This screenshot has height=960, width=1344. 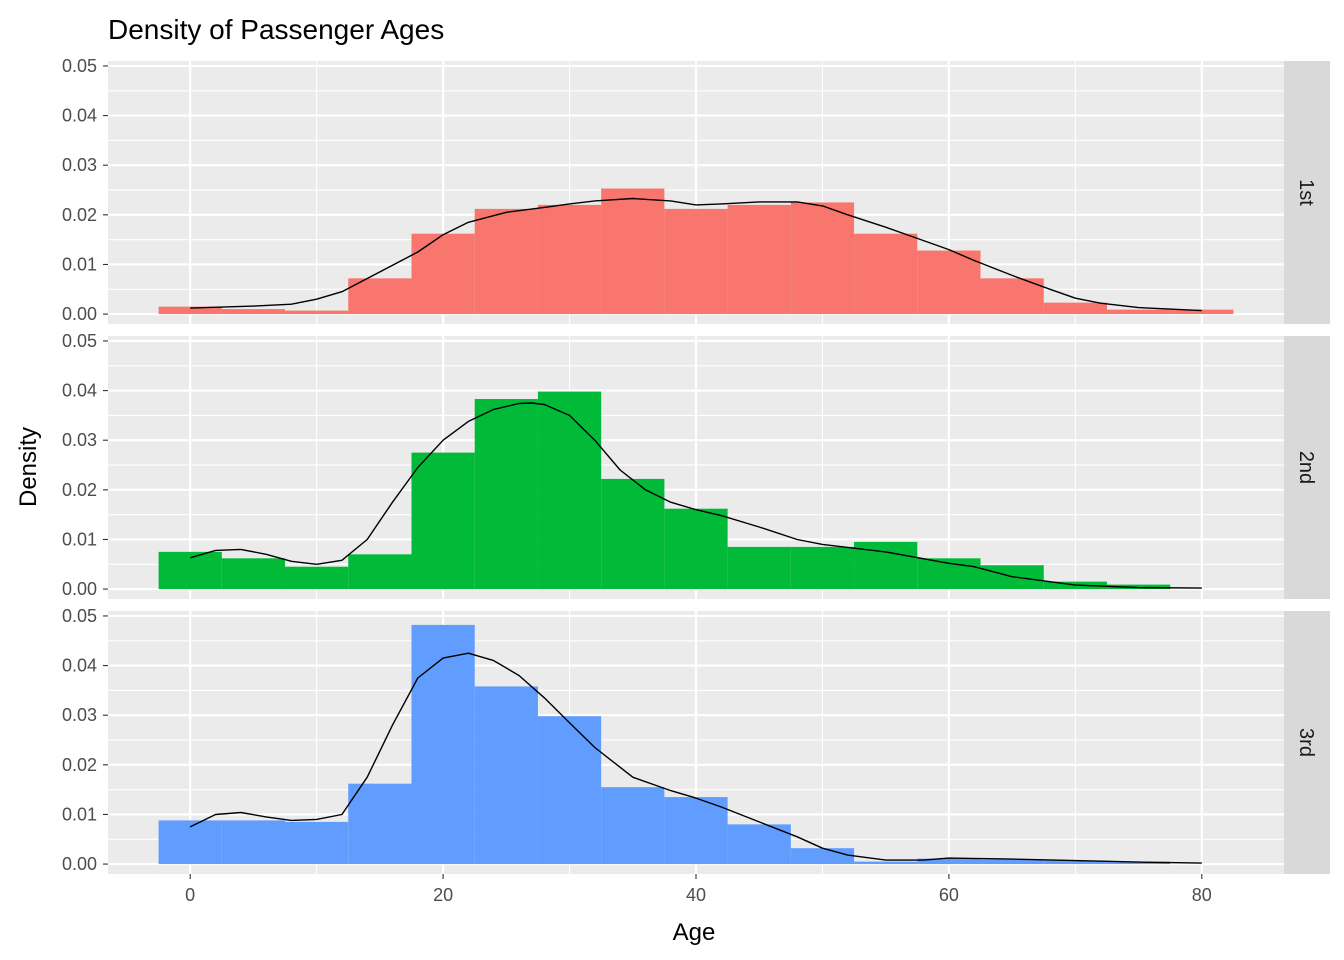 I want to click on facet-strip-label: 2nd, so click(x=1306, y=467).